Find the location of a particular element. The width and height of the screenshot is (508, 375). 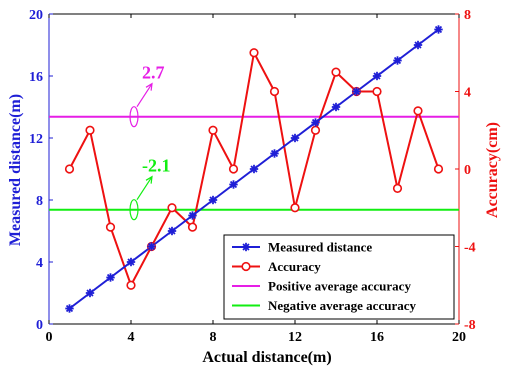

y-axis-left-title: Measured distance(m) is located at coordinates (15, 170).